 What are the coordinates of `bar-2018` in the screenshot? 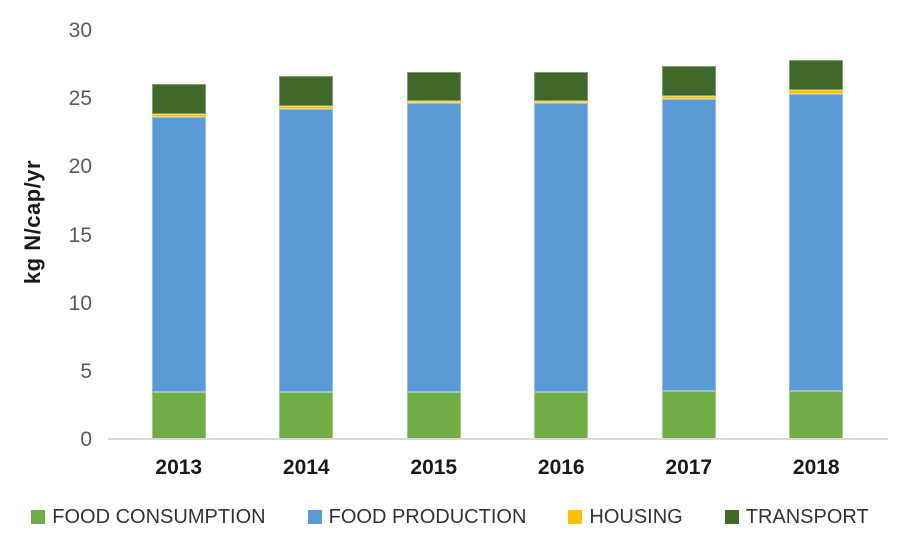 It's located at (816, 249).